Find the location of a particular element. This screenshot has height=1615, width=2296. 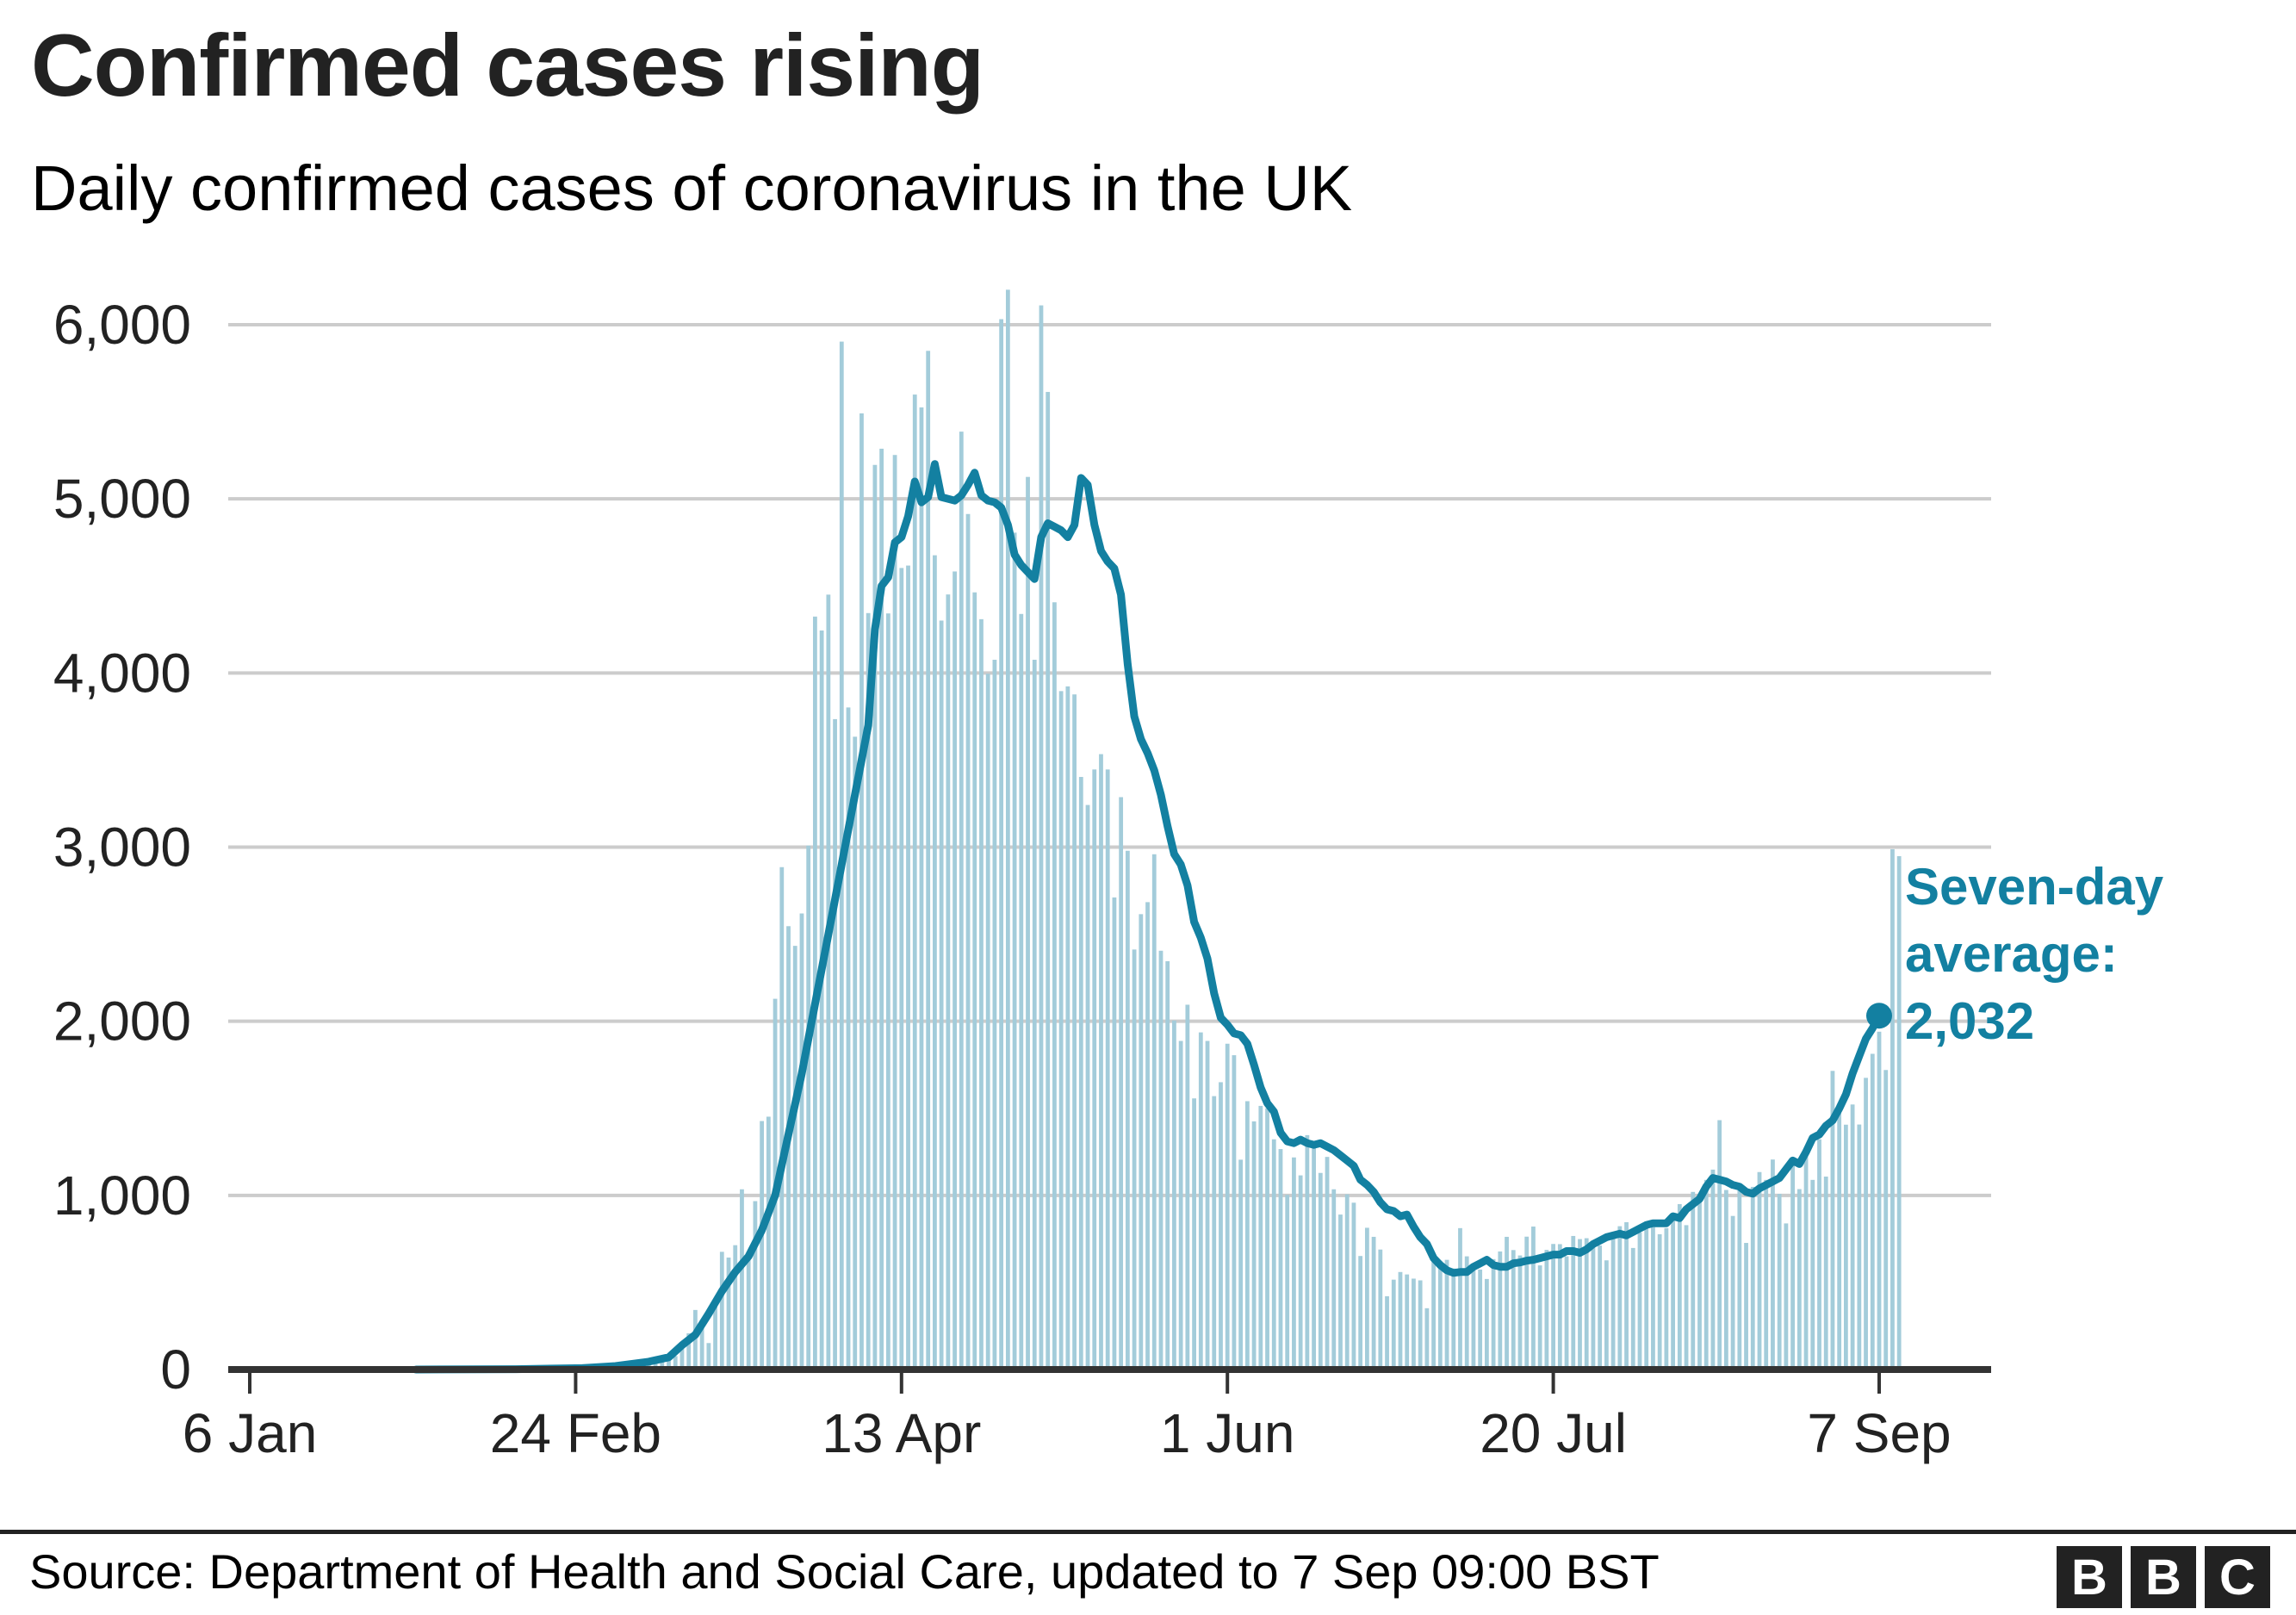

x-tick-label: 6 Jan is located at coordinates (250, 1433).